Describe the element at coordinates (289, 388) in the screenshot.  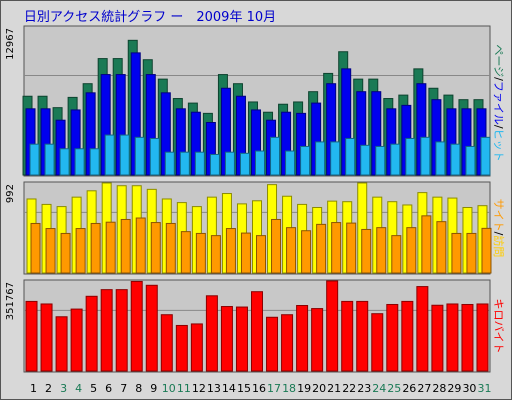
I see `x-tick-label: 18` at that location.